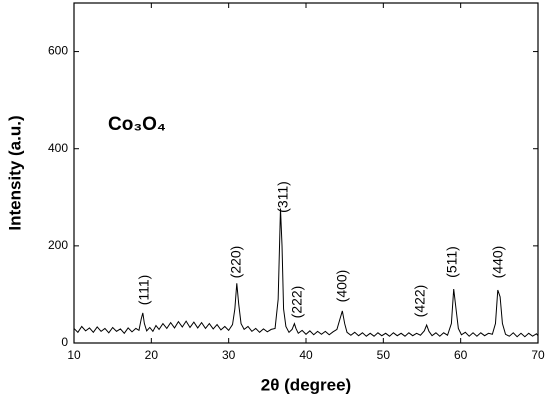 This screenshot has height=403, width=550. What do you see at coordinates (74, 355) in the screenshot?
I see `x-tick-label: 10` at bounding box center [74, 355].